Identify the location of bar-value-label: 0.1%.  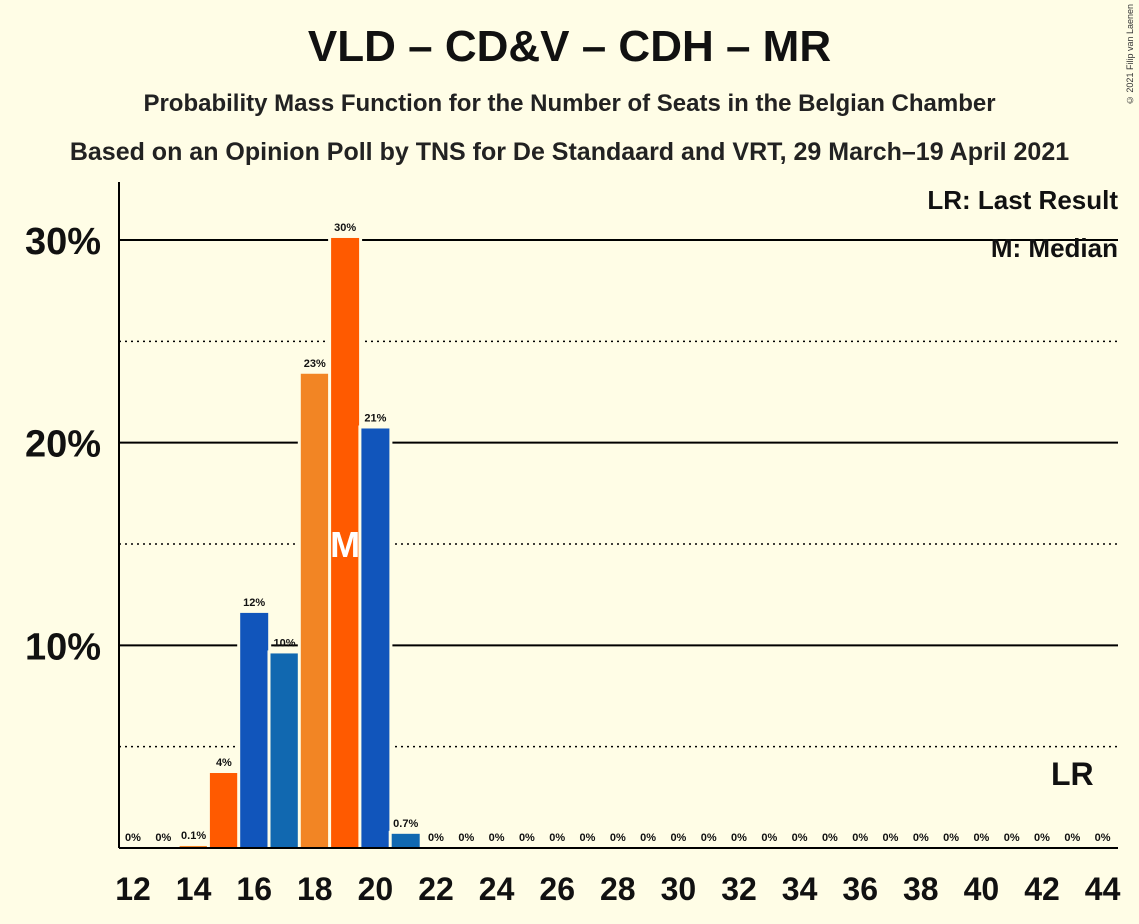
(193, 836).